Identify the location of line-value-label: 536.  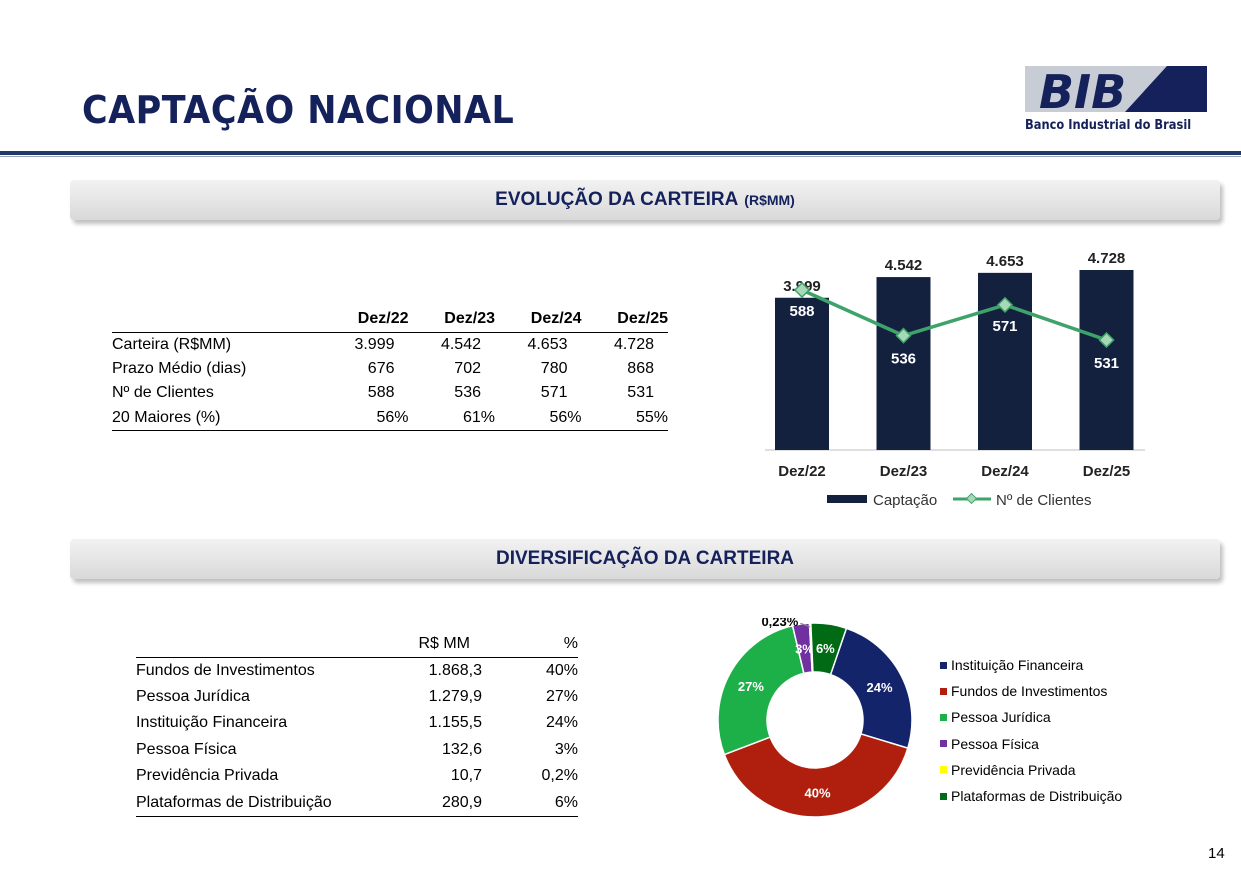
(903, 359).